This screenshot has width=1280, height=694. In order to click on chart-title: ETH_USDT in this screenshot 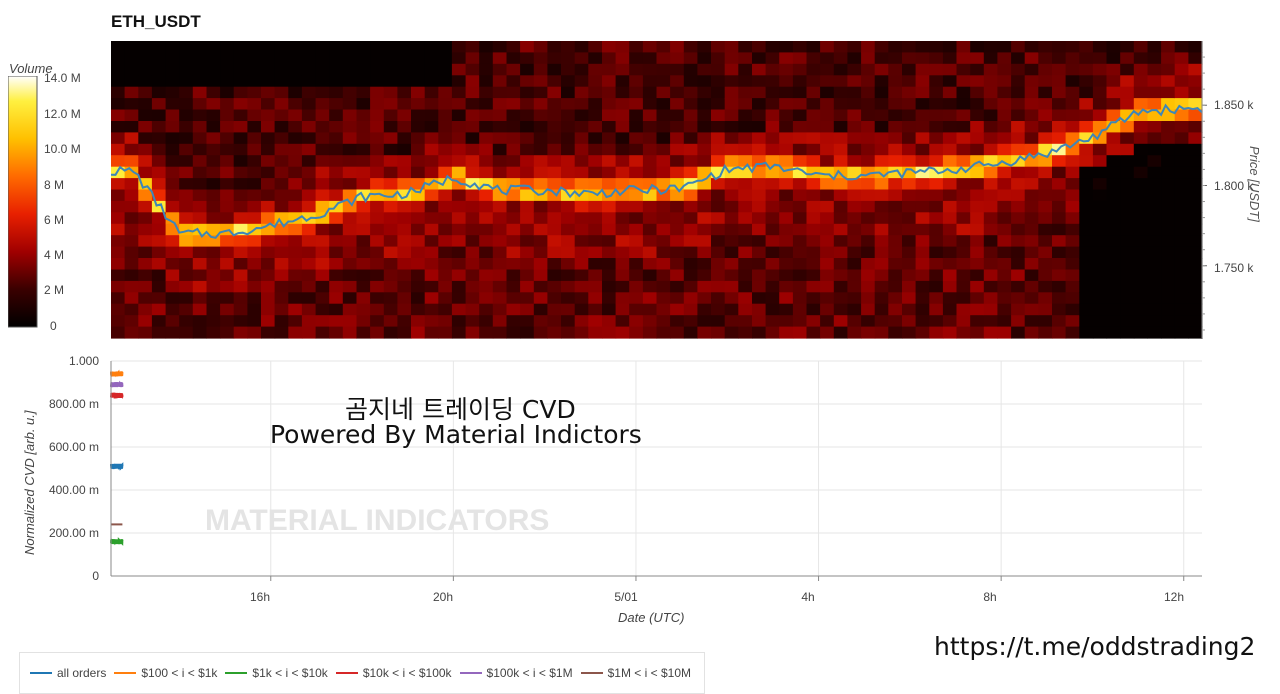, I will do `click(156, 21)`.